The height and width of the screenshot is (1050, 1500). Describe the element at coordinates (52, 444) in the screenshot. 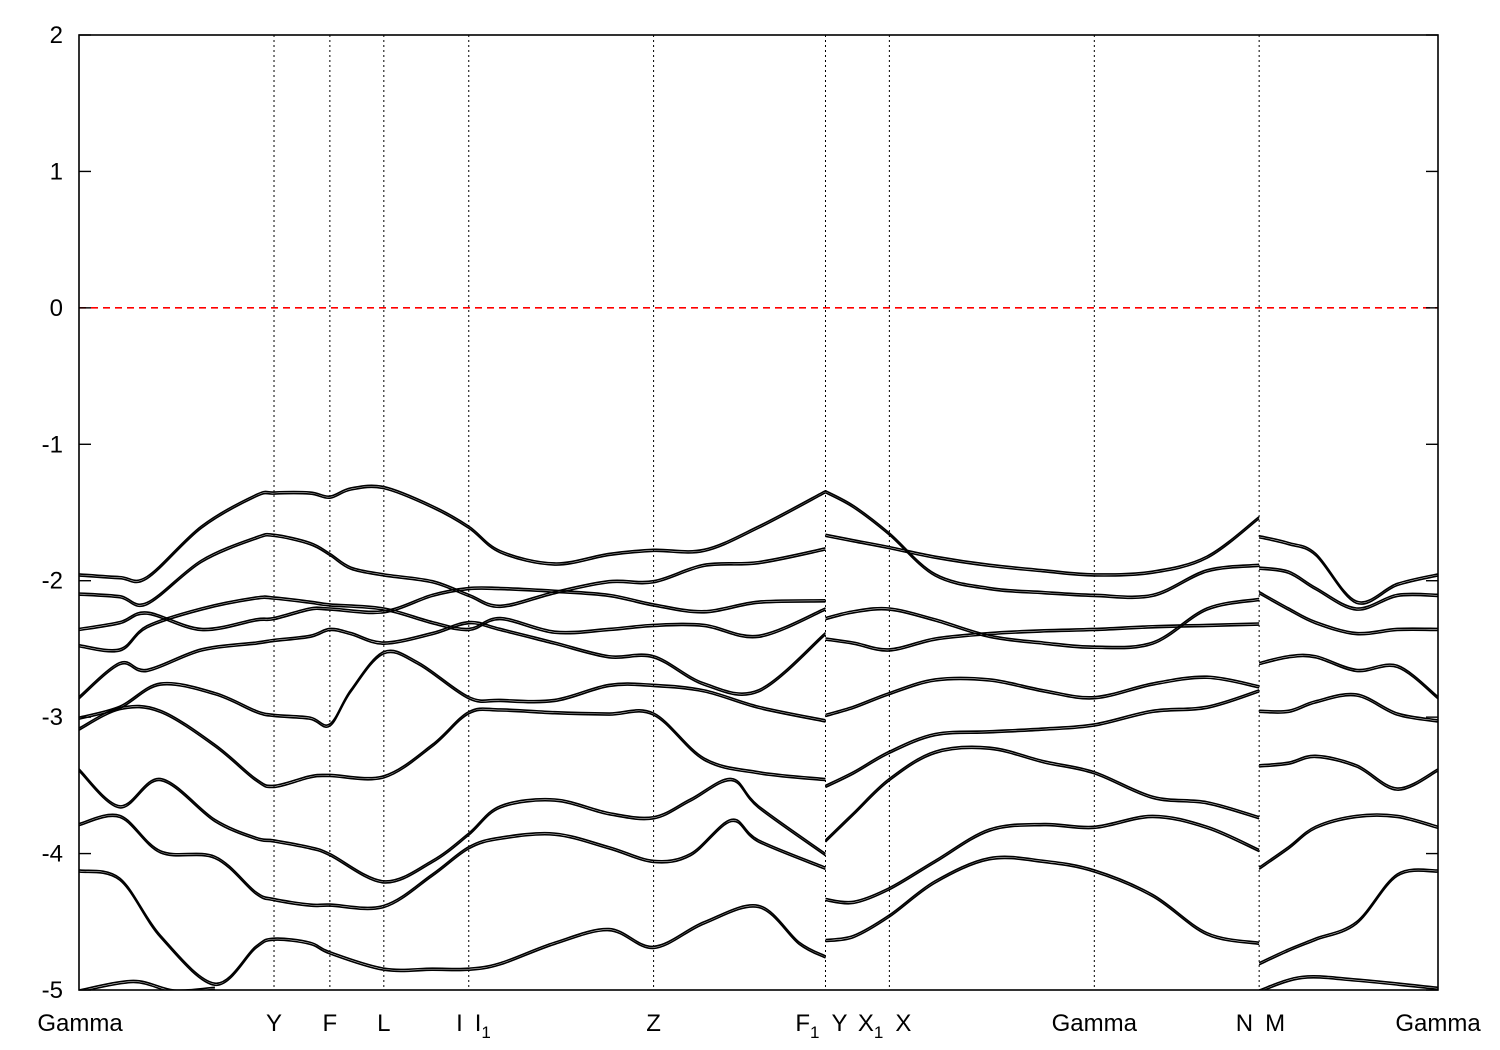

I see `y-tick-label: -1` at that location.